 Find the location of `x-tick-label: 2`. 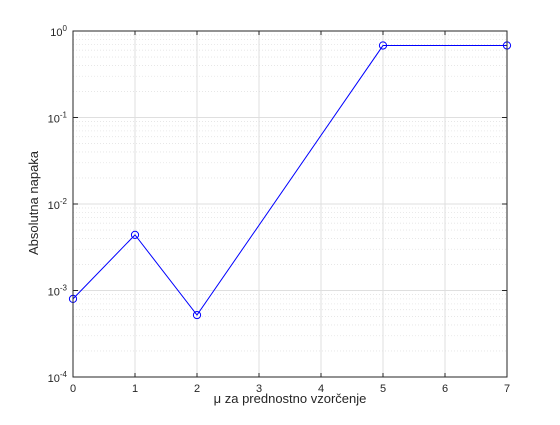

x-tick-label: 2 is located at coordinates (197, 389).